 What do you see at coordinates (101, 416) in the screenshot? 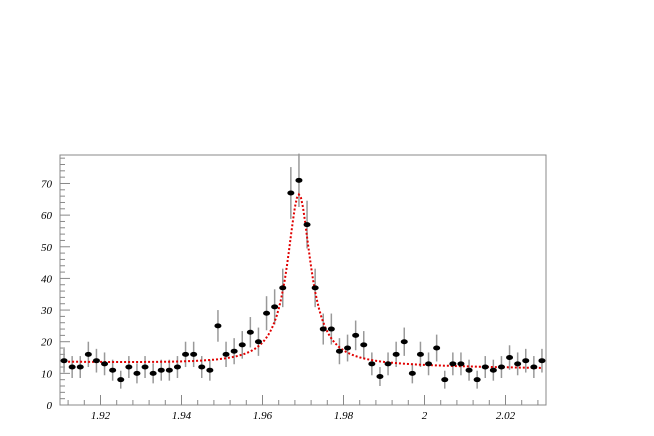
I see `x-tick-label: 1.92` at bounding box center [101, 416].